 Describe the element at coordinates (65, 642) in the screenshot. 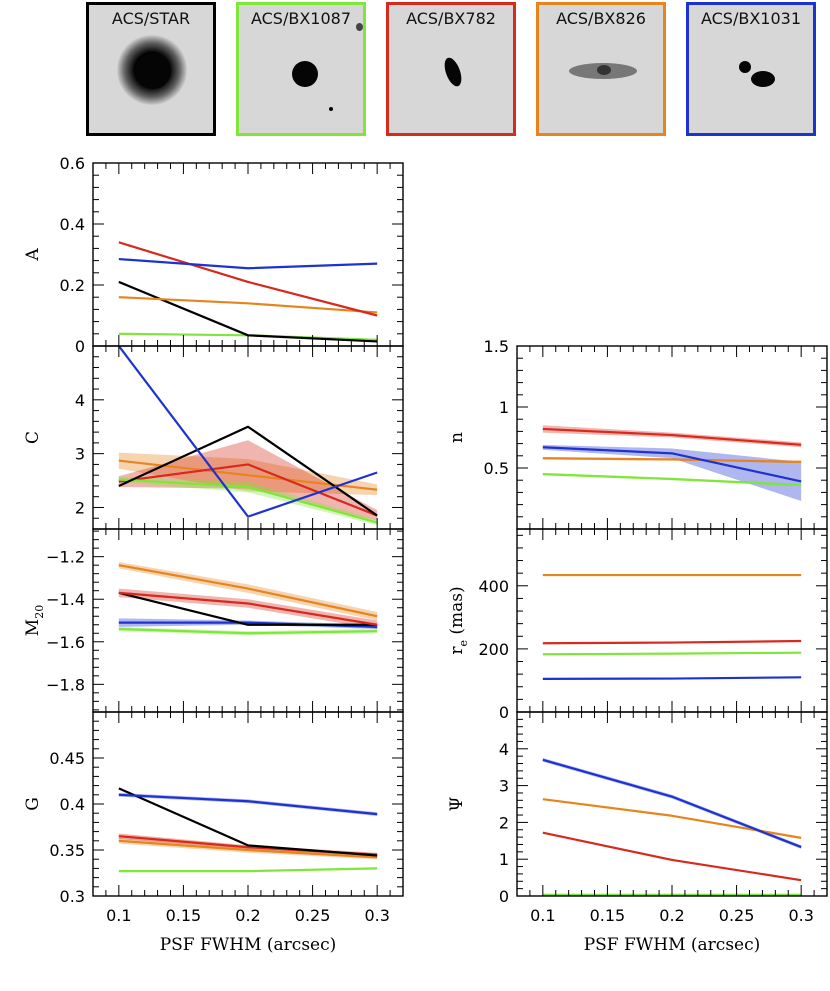

I see `y-tick-label: −1.6` at that location.